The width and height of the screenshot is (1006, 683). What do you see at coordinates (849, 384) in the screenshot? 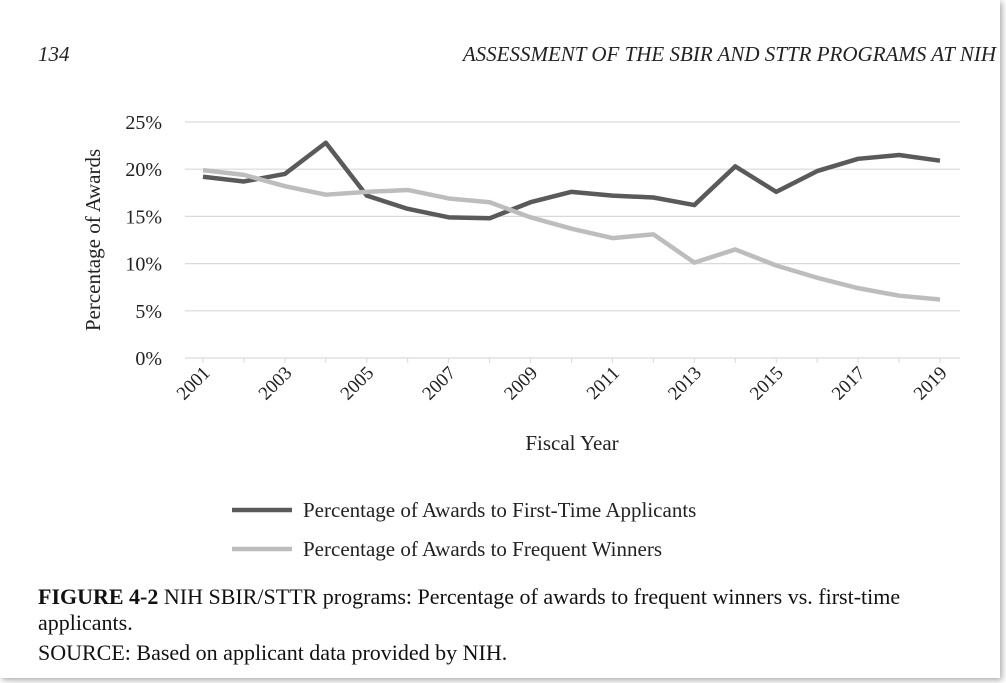
I see `x-tick-label: 2017` at bounding box center [849, 384].